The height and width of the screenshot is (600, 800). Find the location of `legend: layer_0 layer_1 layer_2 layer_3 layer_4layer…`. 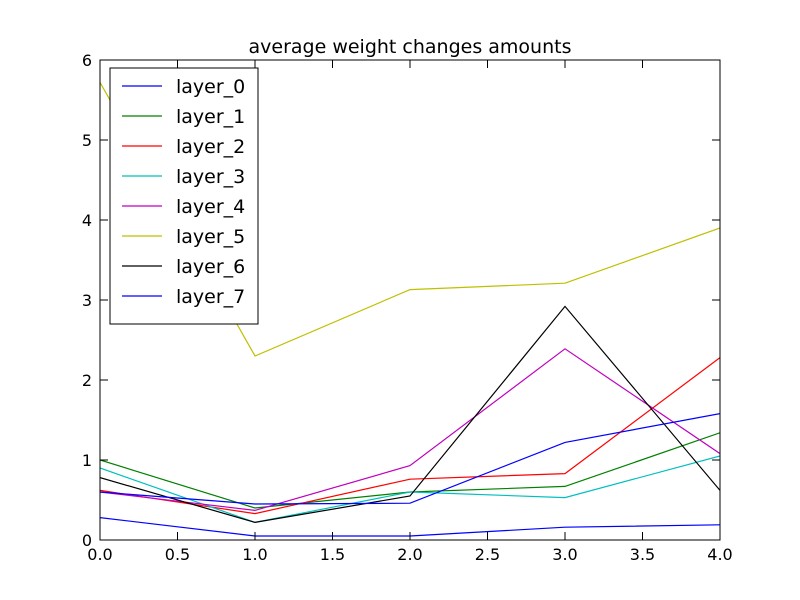

legend: layer_0 layer_1 layer_2 layer_3 layer_4layer… is located at coordinates (184, 196).